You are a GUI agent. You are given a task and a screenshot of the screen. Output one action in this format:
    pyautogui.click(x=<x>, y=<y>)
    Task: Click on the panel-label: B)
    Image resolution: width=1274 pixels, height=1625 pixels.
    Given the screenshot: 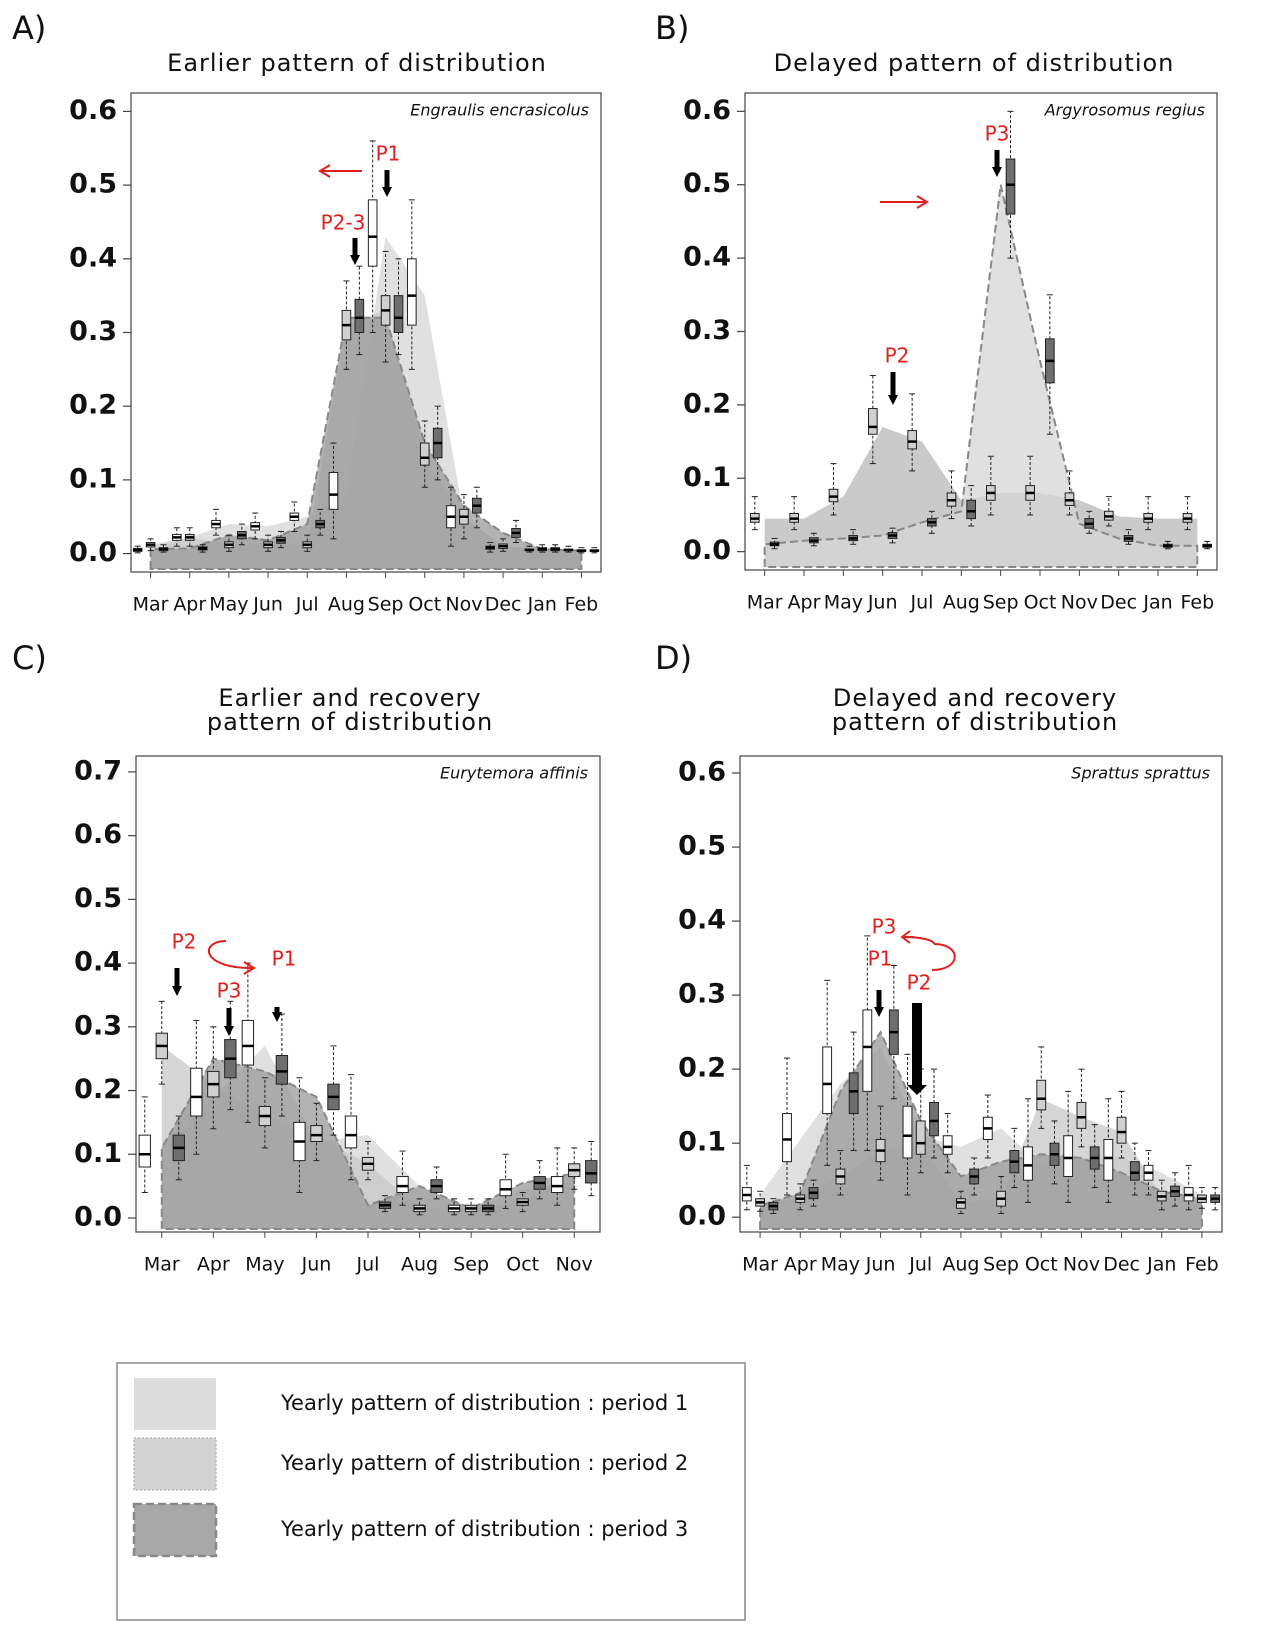 What is the action you would take?
    pyautogui.click(x=672, y=28)
    